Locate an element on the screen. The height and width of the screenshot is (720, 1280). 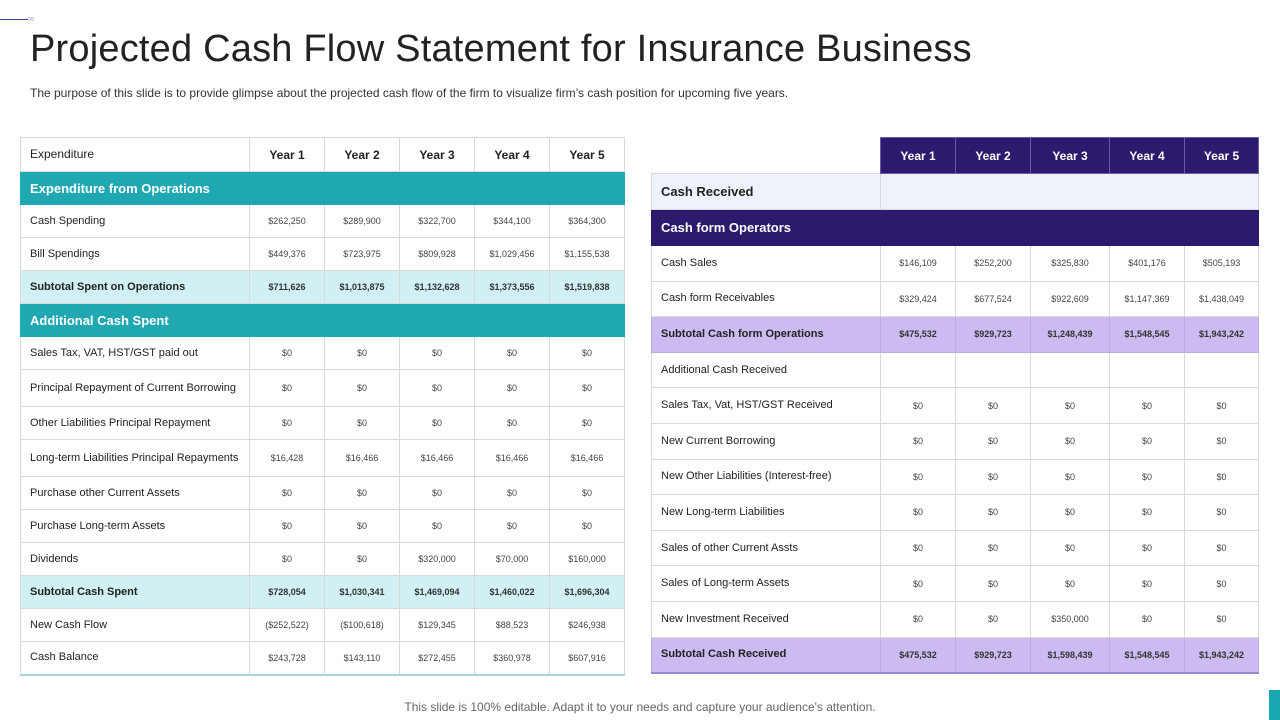
cell-value: $929,723 is located at coordinates (993, 655).